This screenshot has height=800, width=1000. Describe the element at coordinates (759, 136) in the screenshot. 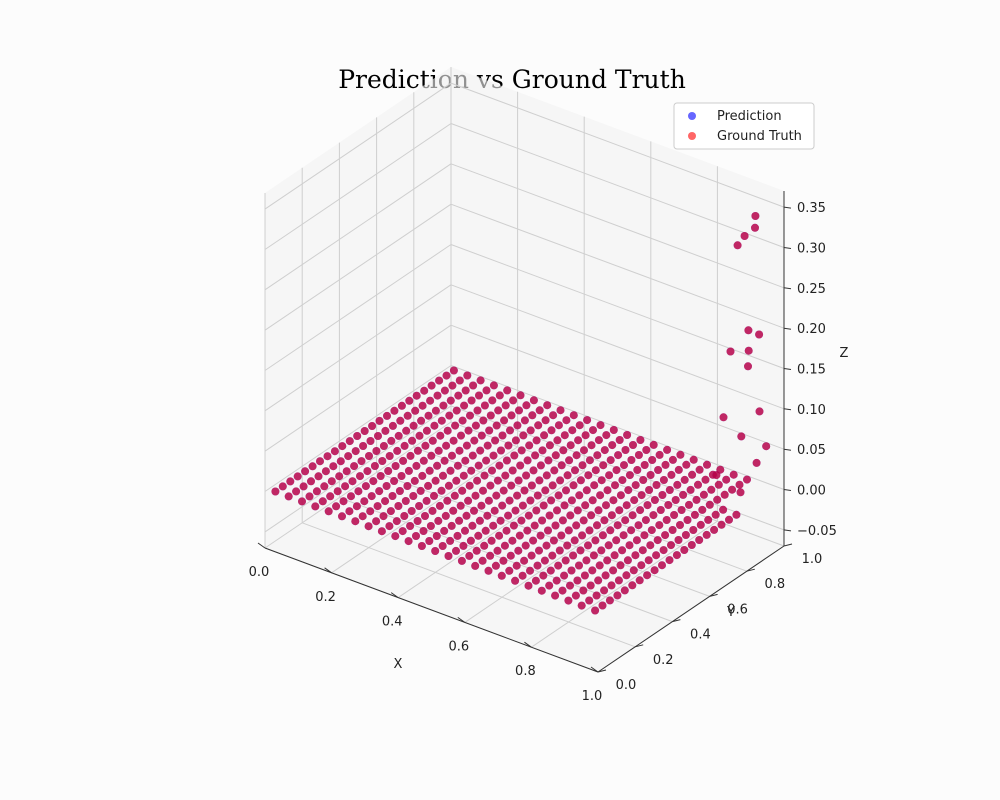

I see `legend-label-ground-truth: Ground Truth` at that location.